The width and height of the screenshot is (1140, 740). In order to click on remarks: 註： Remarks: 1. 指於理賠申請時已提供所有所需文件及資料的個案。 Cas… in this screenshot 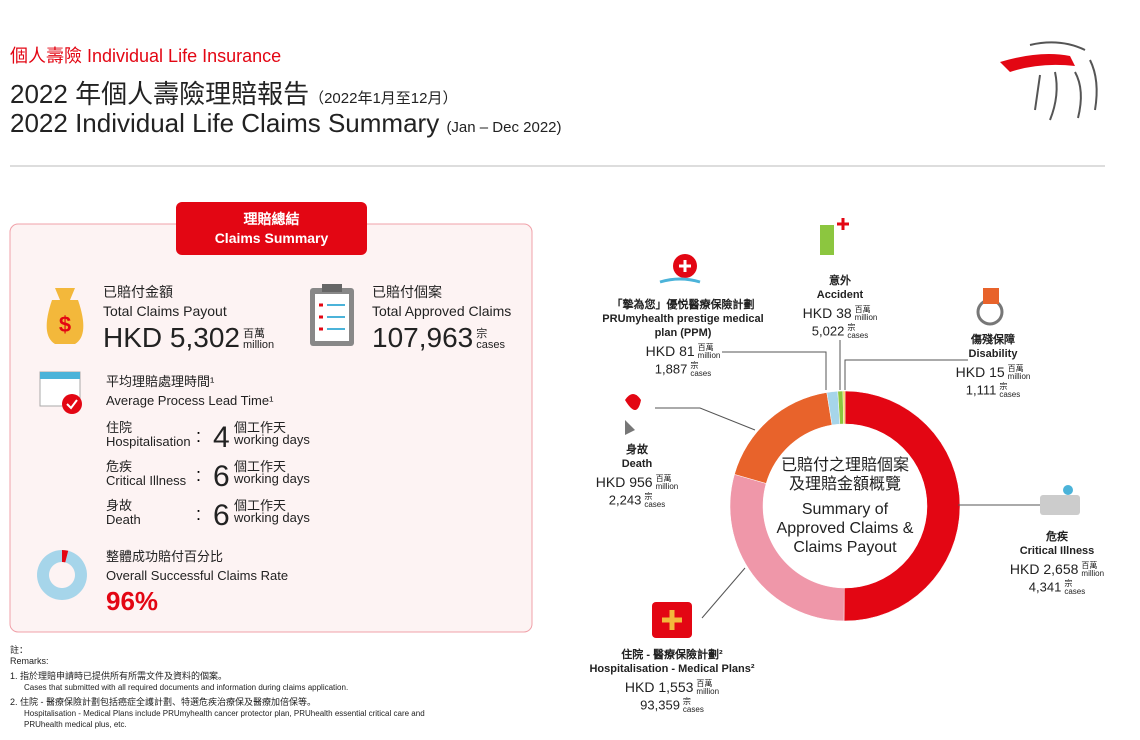, I will do `click(237, 687)`.